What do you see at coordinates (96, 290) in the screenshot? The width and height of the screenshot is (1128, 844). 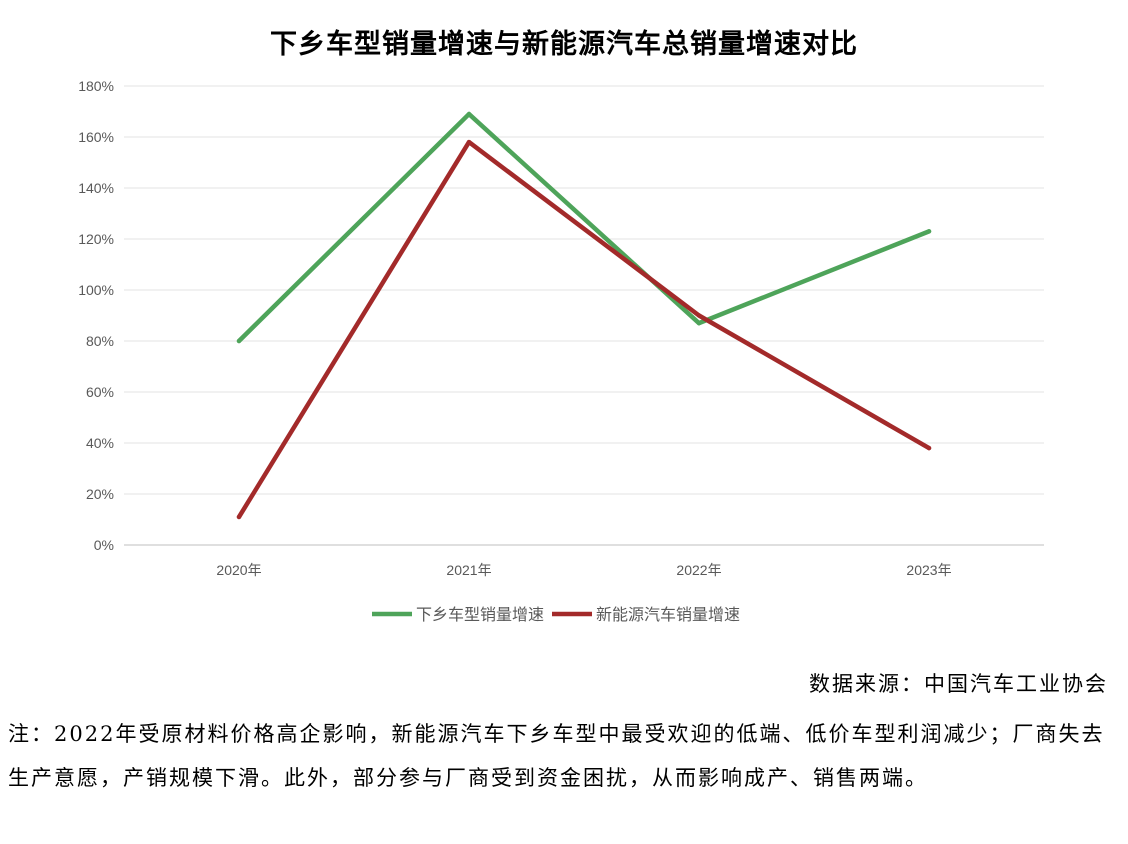 I see `y-tick-label: 100%` at bounding box center [96, 290].